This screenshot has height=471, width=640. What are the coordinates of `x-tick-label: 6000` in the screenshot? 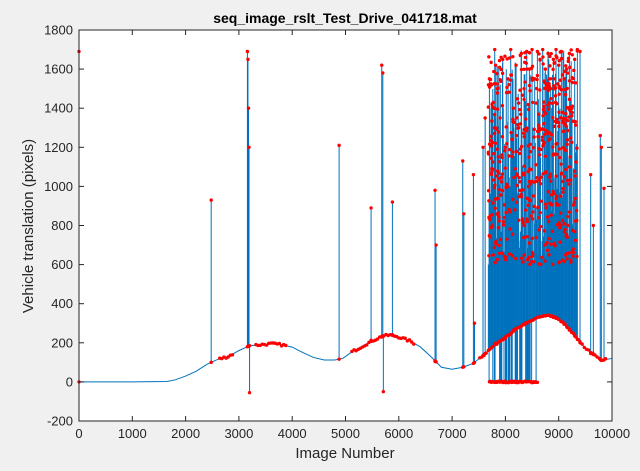 It's located at (398, 433).